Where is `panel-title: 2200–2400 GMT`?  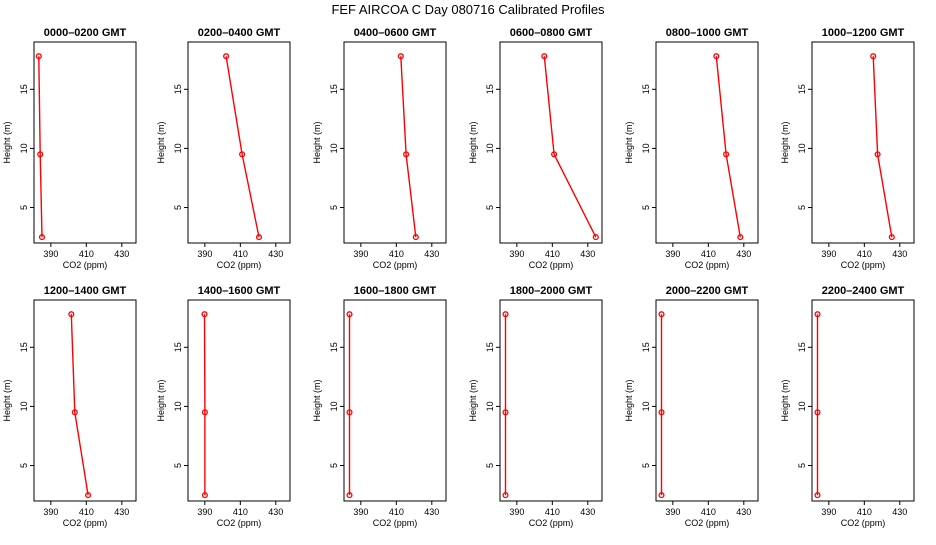
panel-title: 2200–2400 GMT is located at coordinates (863, 291).